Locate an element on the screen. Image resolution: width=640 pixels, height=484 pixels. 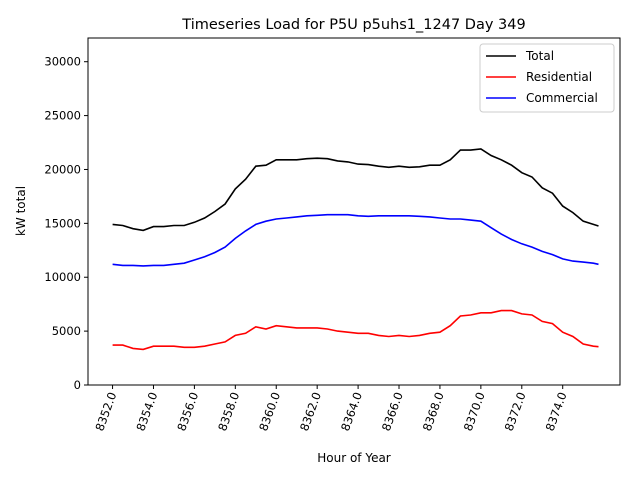
x-axis-label: Hour of Year is located at coordinates (354, 458).